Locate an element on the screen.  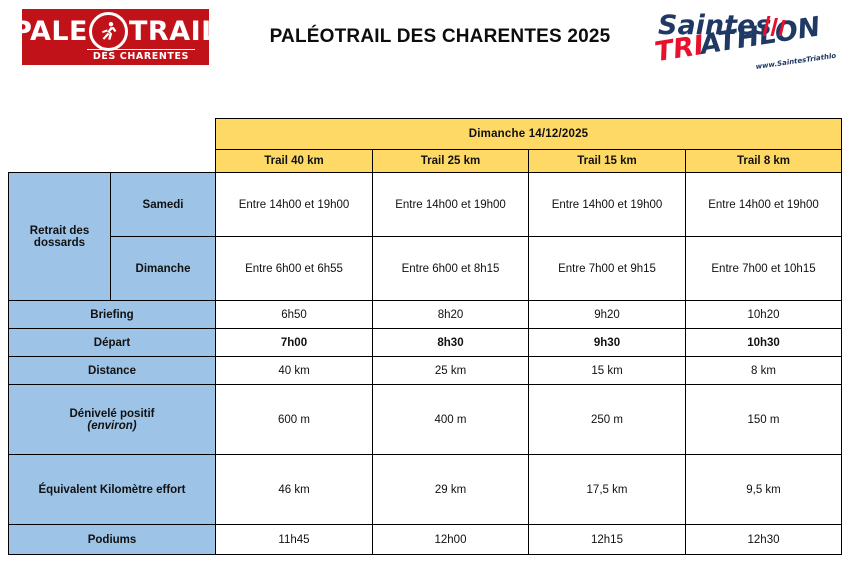
paleotrail-logo-subtitle: DES CHARENTES is located at coordinates (140, 55).